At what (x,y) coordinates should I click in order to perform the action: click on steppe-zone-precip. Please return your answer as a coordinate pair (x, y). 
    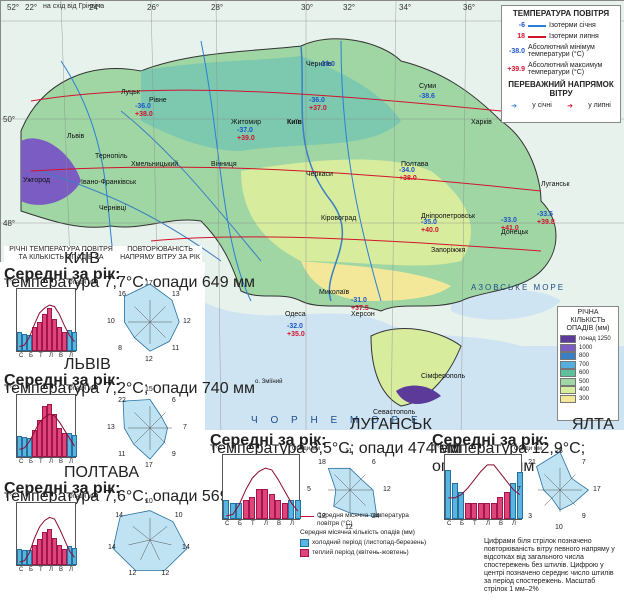
    Looking at the image, I should click on (356, 212).